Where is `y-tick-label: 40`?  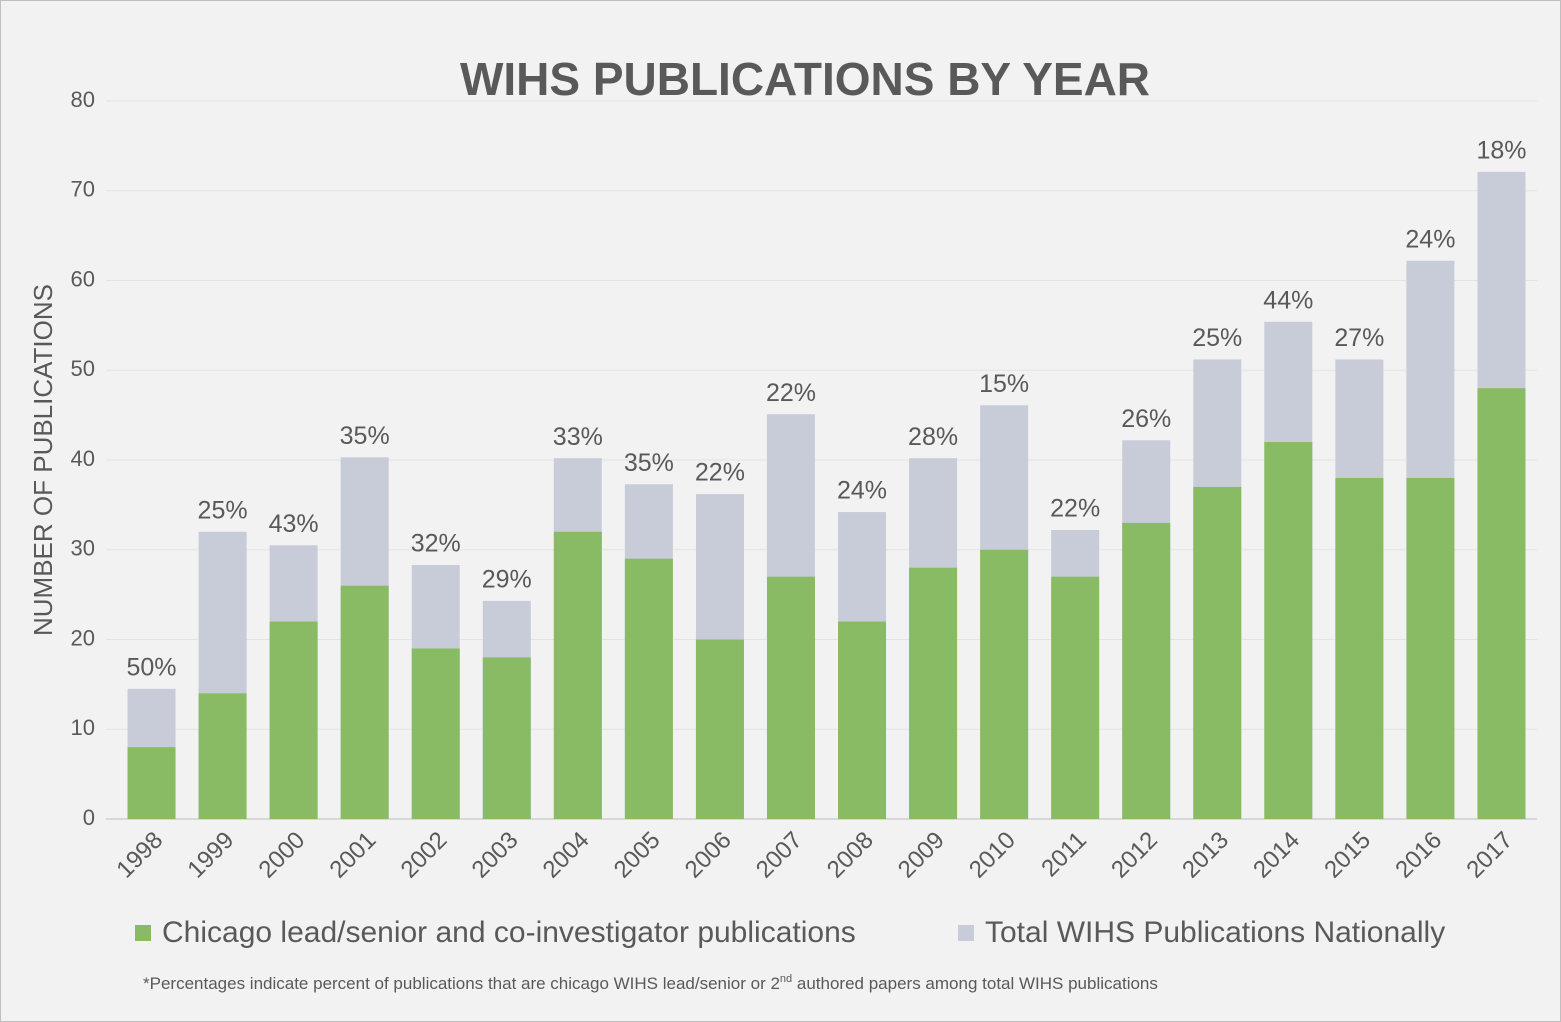 y-tick-label: 40 is located at coordinates (83, 458).